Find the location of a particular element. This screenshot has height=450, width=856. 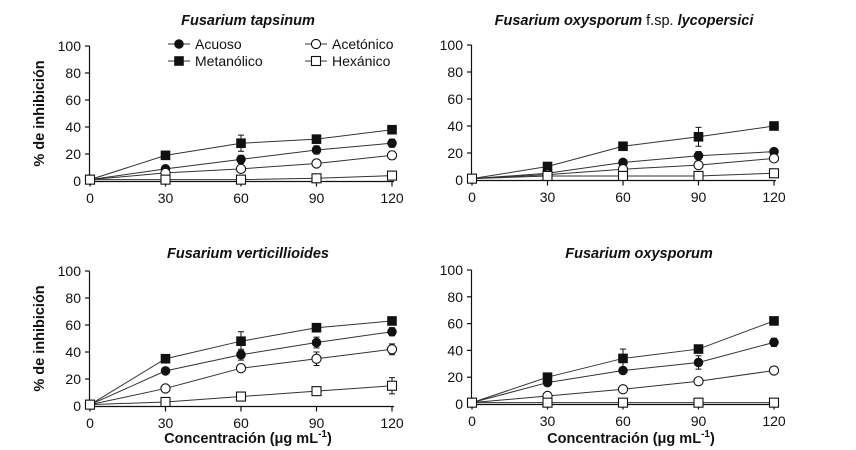

y-tick-label: 100 is located at coordinates (452, 45).